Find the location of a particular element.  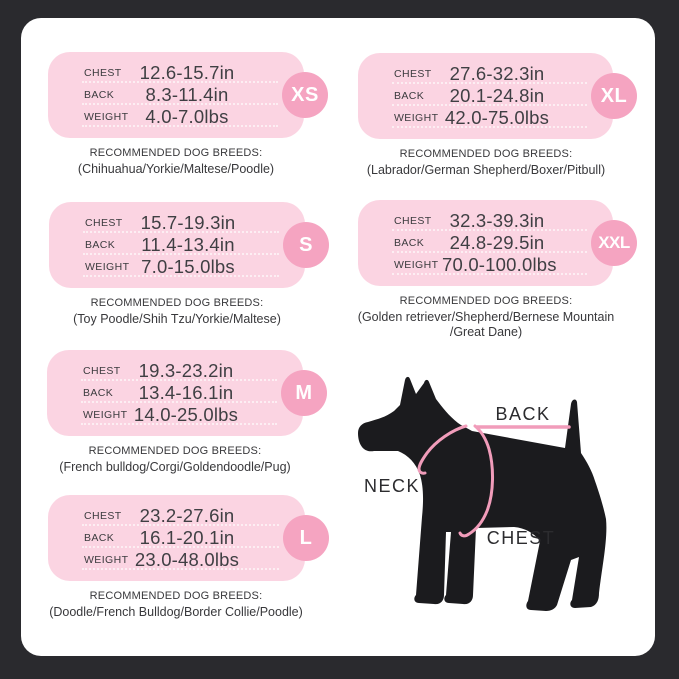

measure-row-chest: CHEST 15.7-19.3in is located at coordinates (177, 223).